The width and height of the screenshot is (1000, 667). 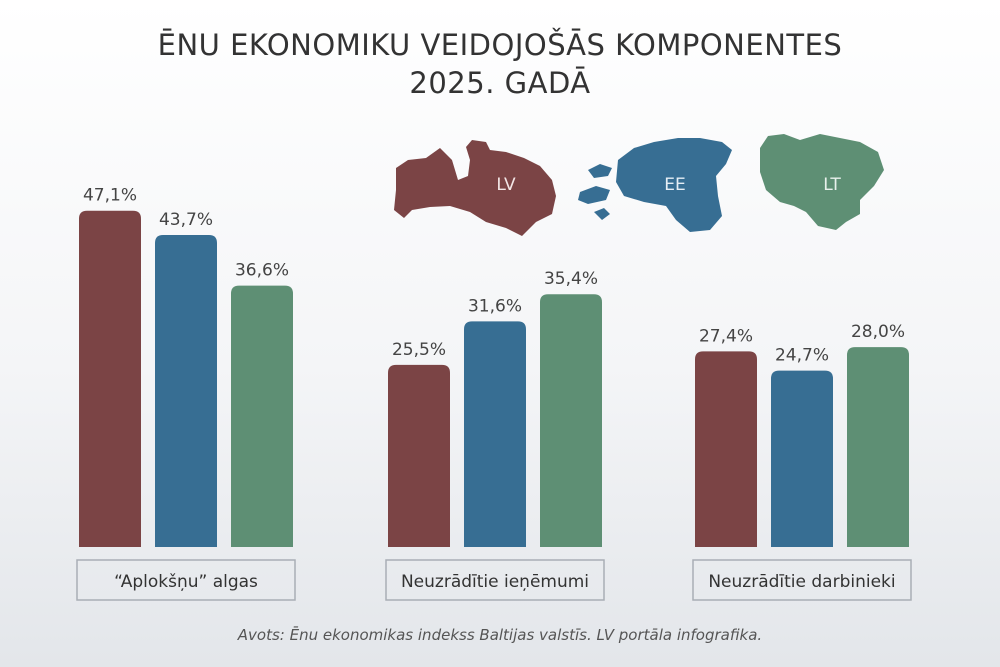 I want to click on category-label-2: Neuzrādītie darbinieki, so click(x=801, y=582).